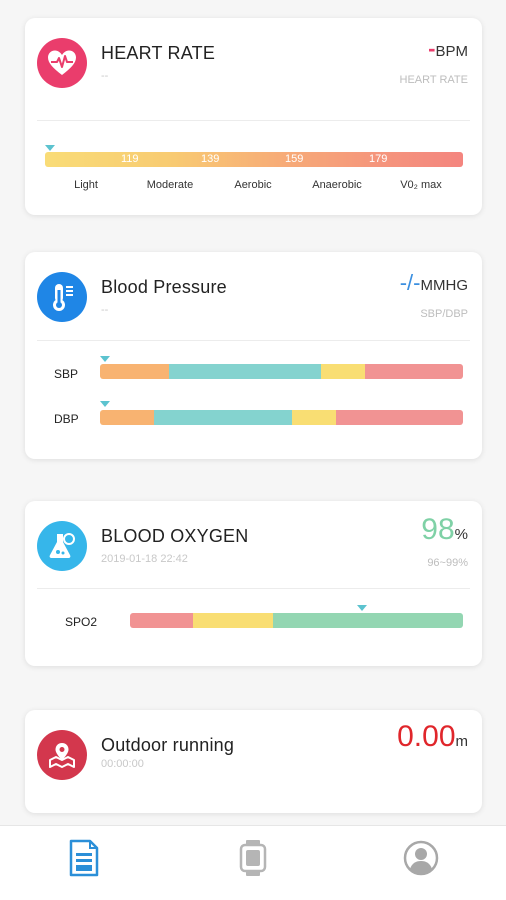 The width and height of the screenshot is (506, 900). Describe the element at coordinates (410, 282) in the screenshot. I see `blood-pressure-number: -/-` at that location.